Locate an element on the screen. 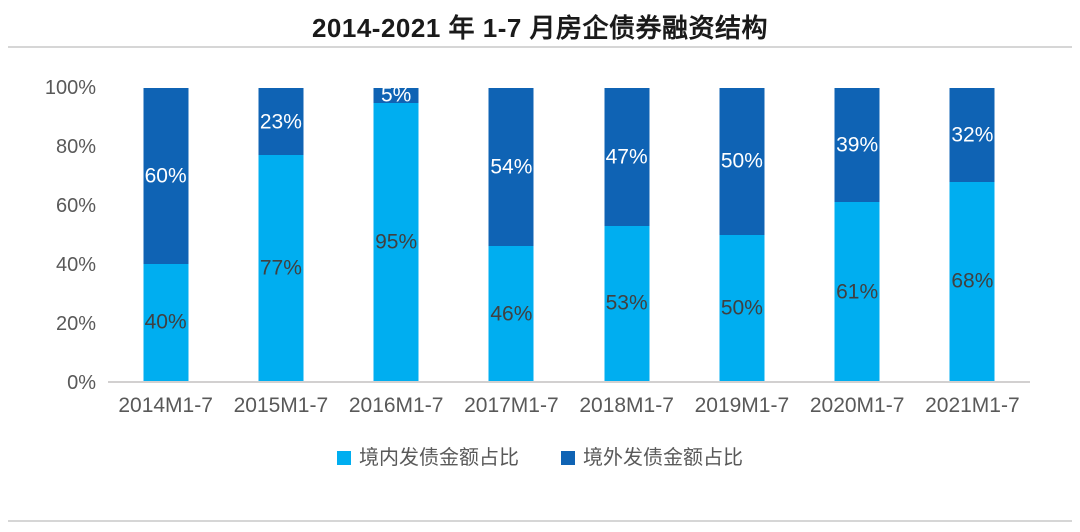 Image resolution: width=1080 pixels, height=532 pixels. bar-value-label: 68% is located at coordinates (972, 281).